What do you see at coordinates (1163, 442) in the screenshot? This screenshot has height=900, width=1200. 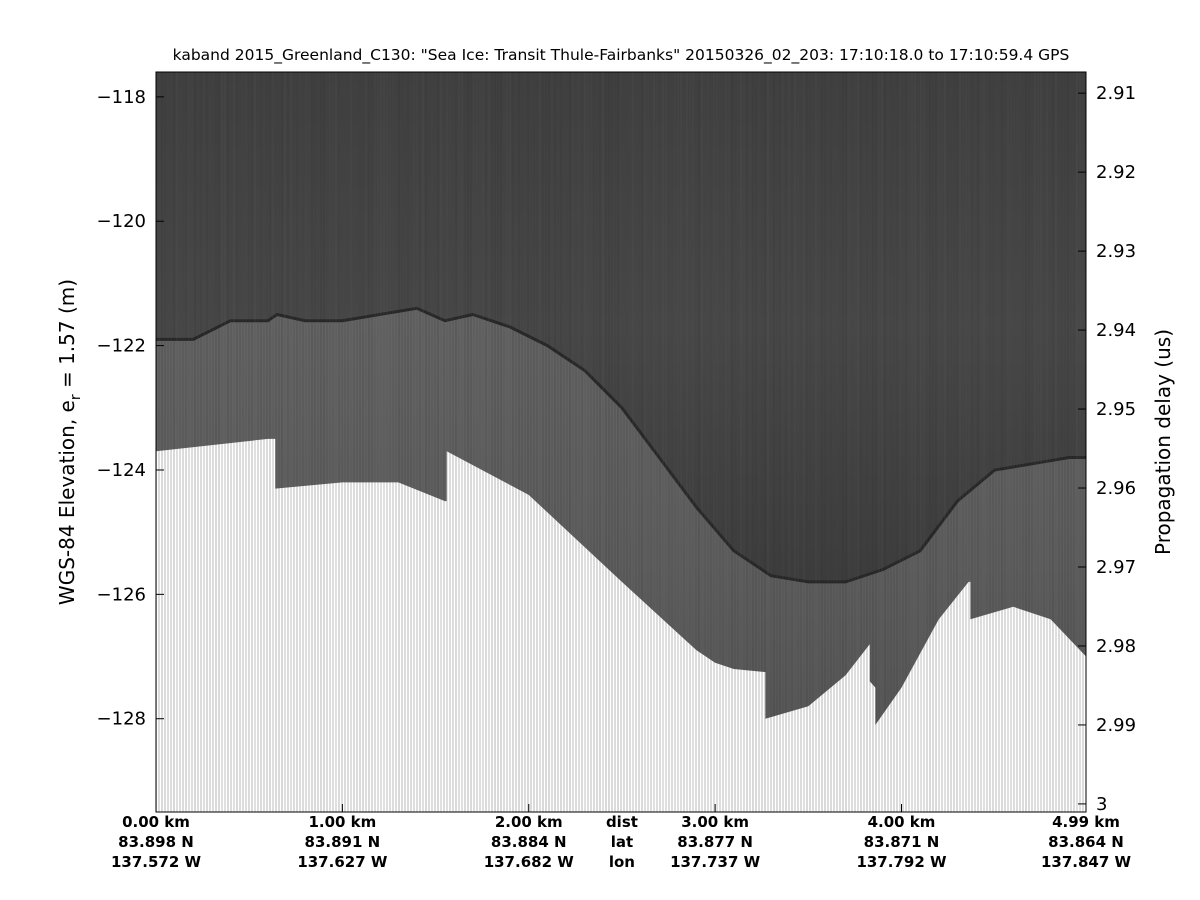 I see `right-axis-label: Propagation delay (us)` at bounding box center [1163, 442].